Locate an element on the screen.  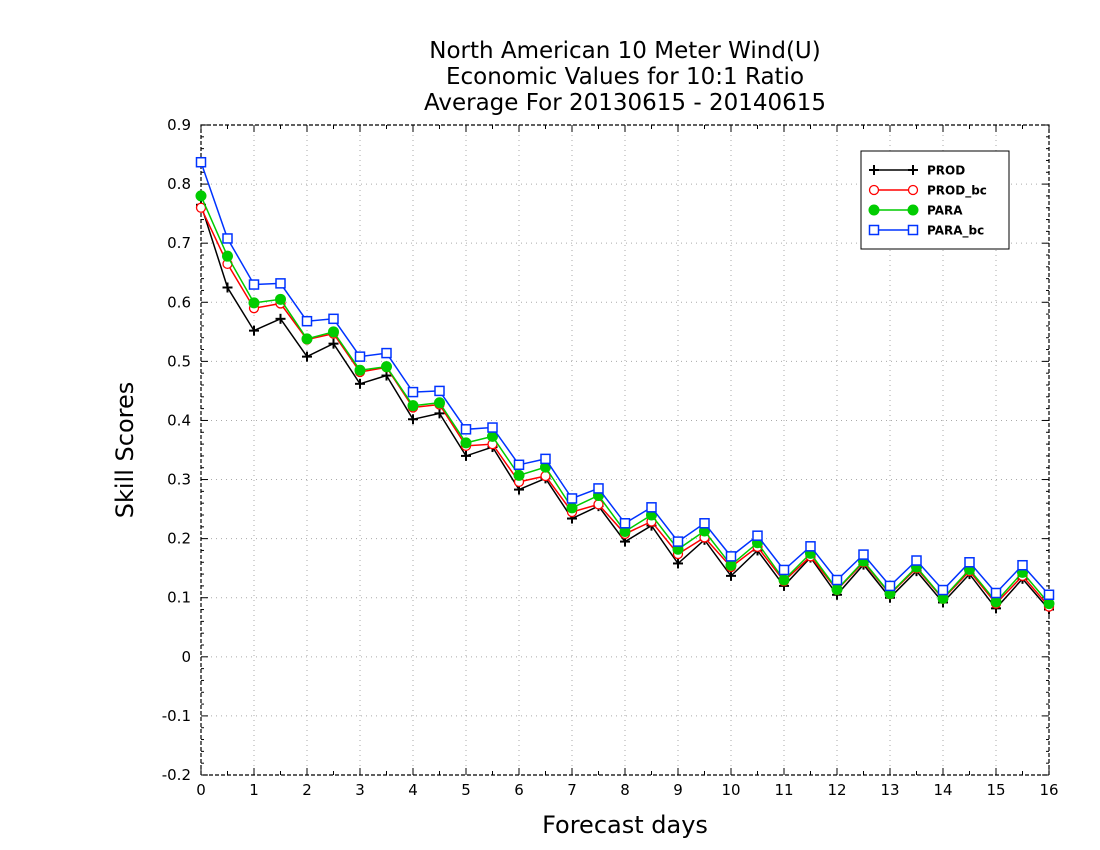
x-tick-label-8: 8 is located at coordinates (625, 790).